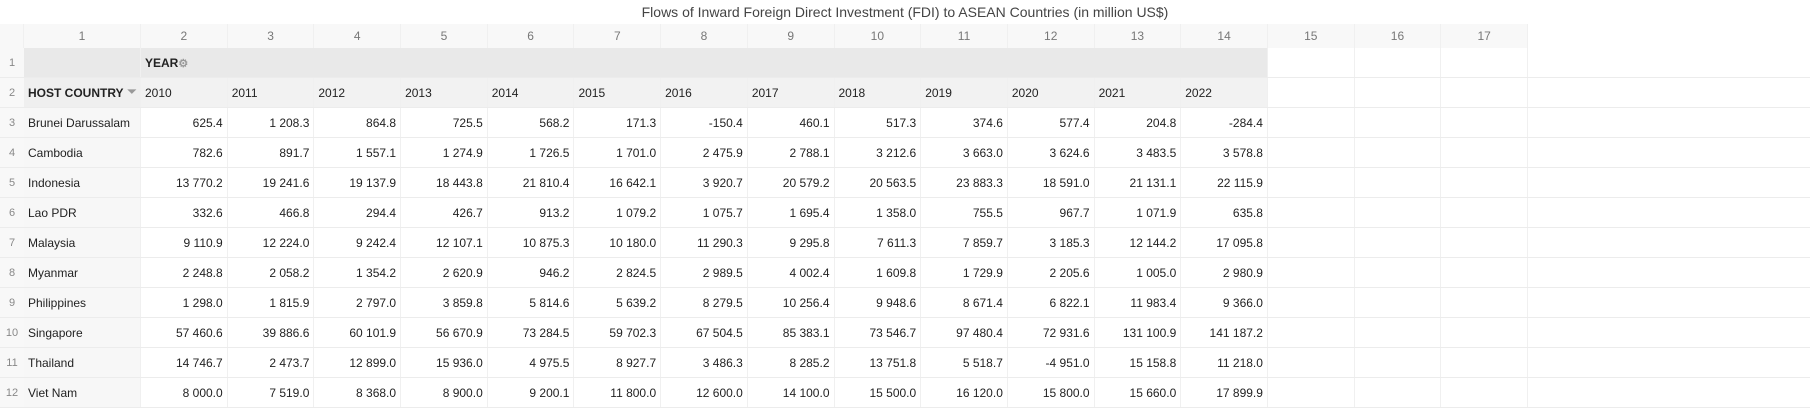 This screenshot has width=1810, height=418. I want to click on fdi-value-cell: 1 075.7, so click(704, 212).